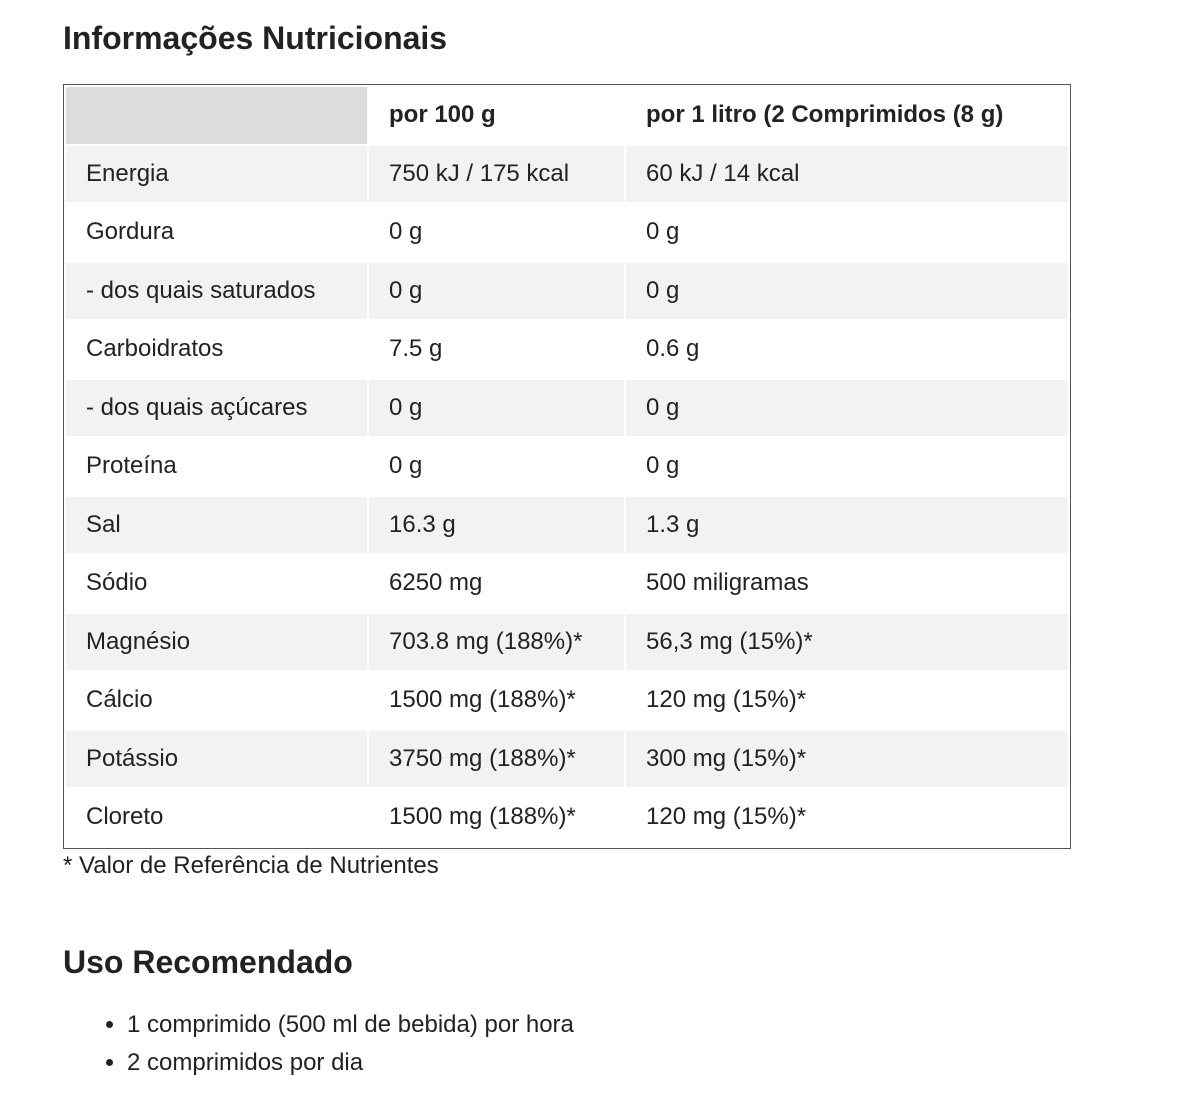  Describe the element at coordinates (847, 758) in the screenshot. I see `table-cell: 300 mg (15%)*` at that location.